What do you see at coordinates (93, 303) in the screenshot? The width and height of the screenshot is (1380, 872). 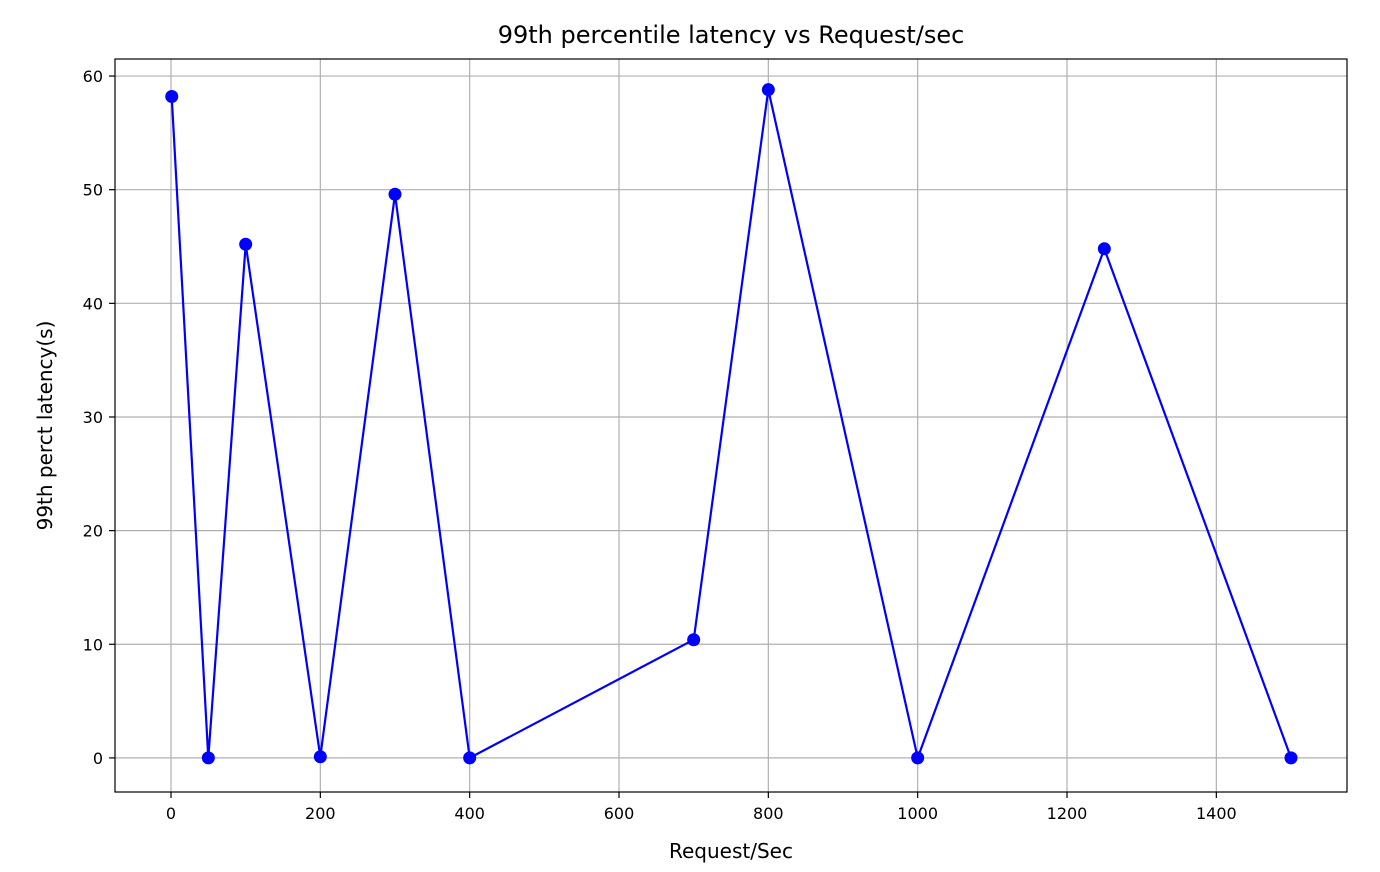 I see `y-tick-label: 40` at bounding box center [93, 303].